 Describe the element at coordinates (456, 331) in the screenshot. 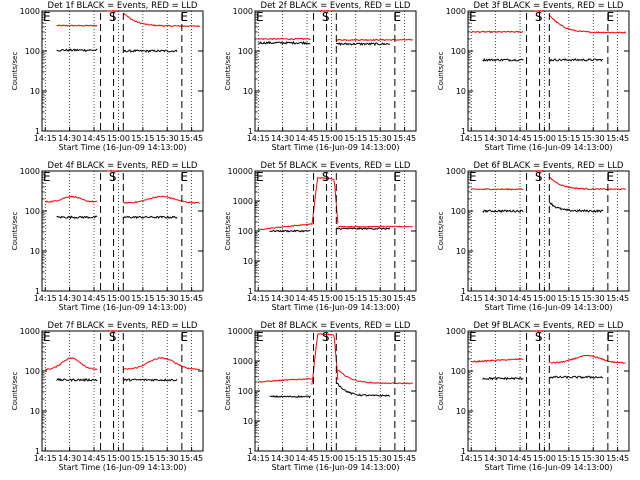

I see `y-tick-label: 1000` at that location.